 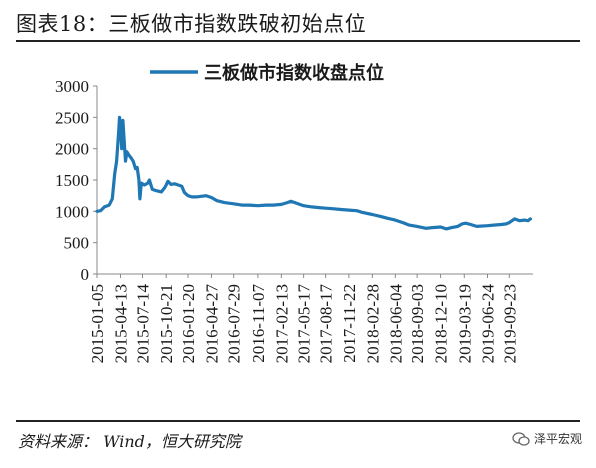 I want to click on y-tick-label: 1000, so click(x=72, y=211).